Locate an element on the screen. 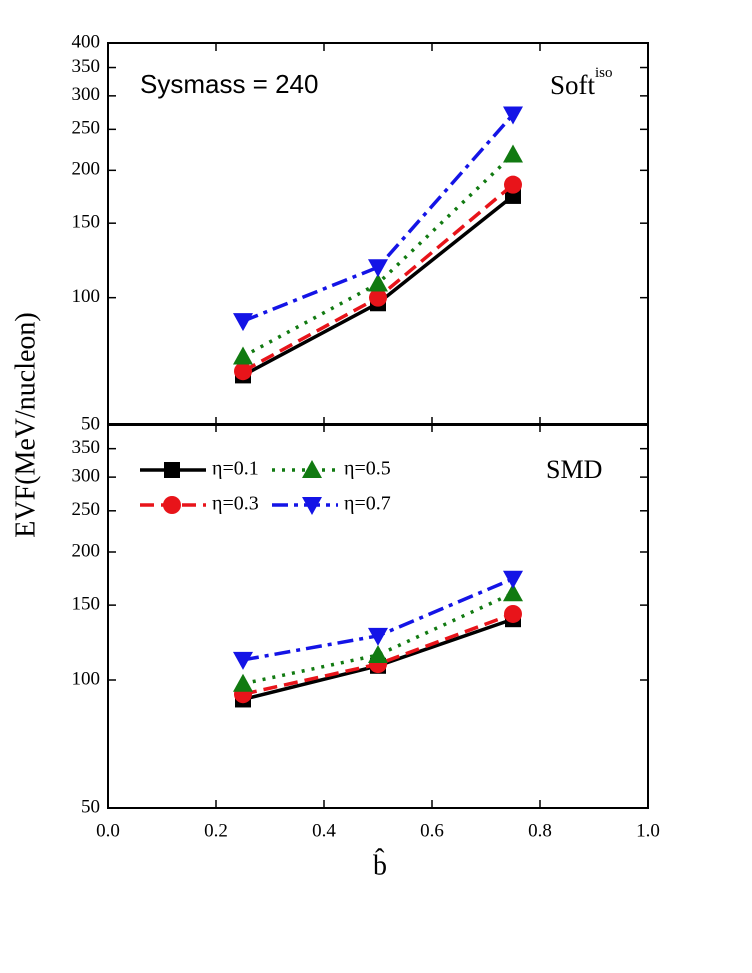  annotation: Sysmass = 240 is located at coordinates (229, 84).